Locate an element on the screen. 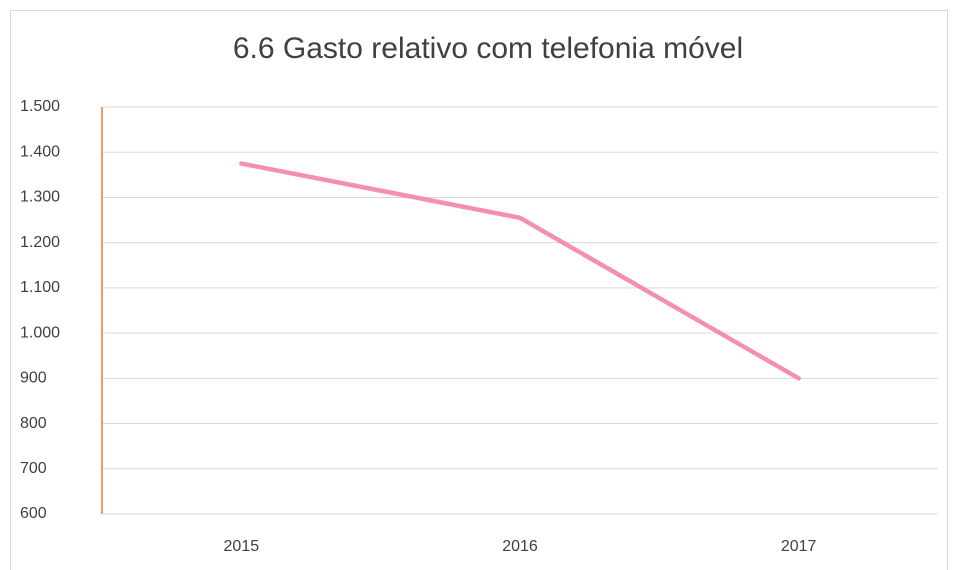  x-tick-label: 2015 is located at coordinates (242, 546).